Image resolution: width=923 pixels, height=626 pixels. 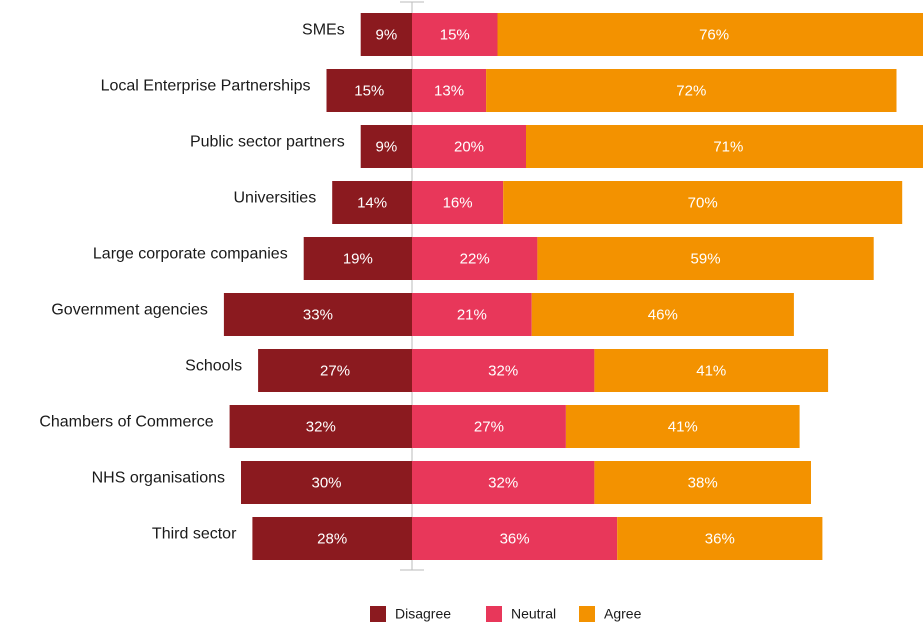 I want to click on category-label: Chambers of Commerce, so click(x=126, y=422).